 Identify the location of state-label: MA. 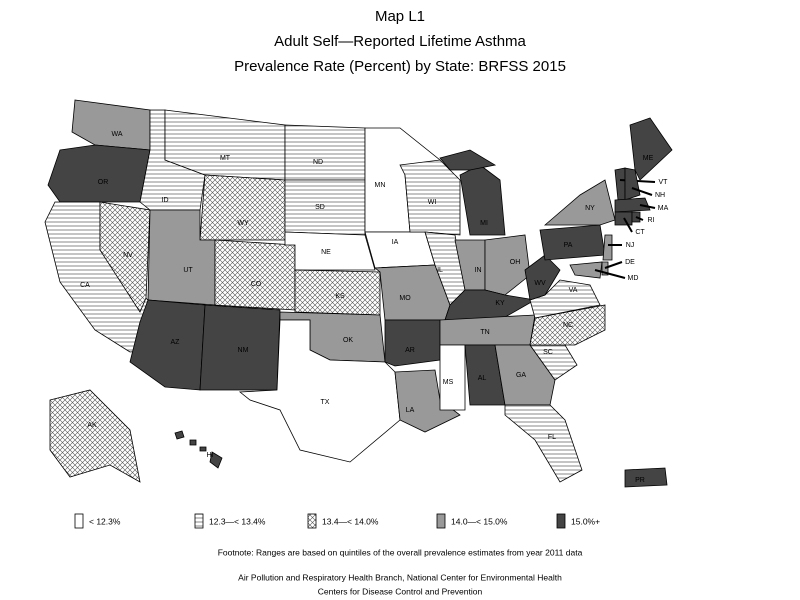
(663, 208).